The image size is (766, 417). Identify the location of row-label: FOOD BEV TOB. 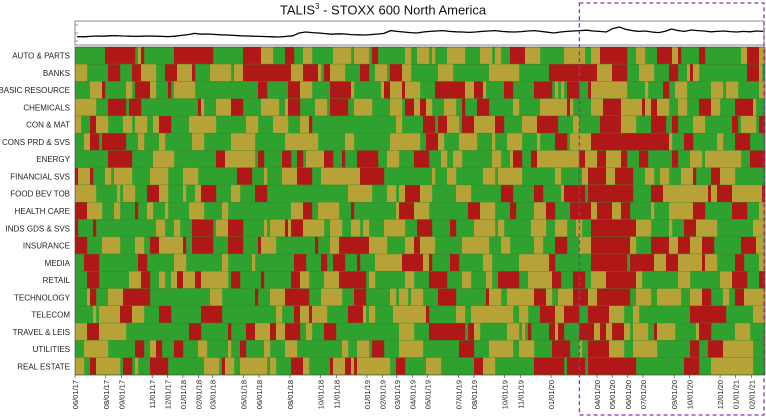
(40, 194).